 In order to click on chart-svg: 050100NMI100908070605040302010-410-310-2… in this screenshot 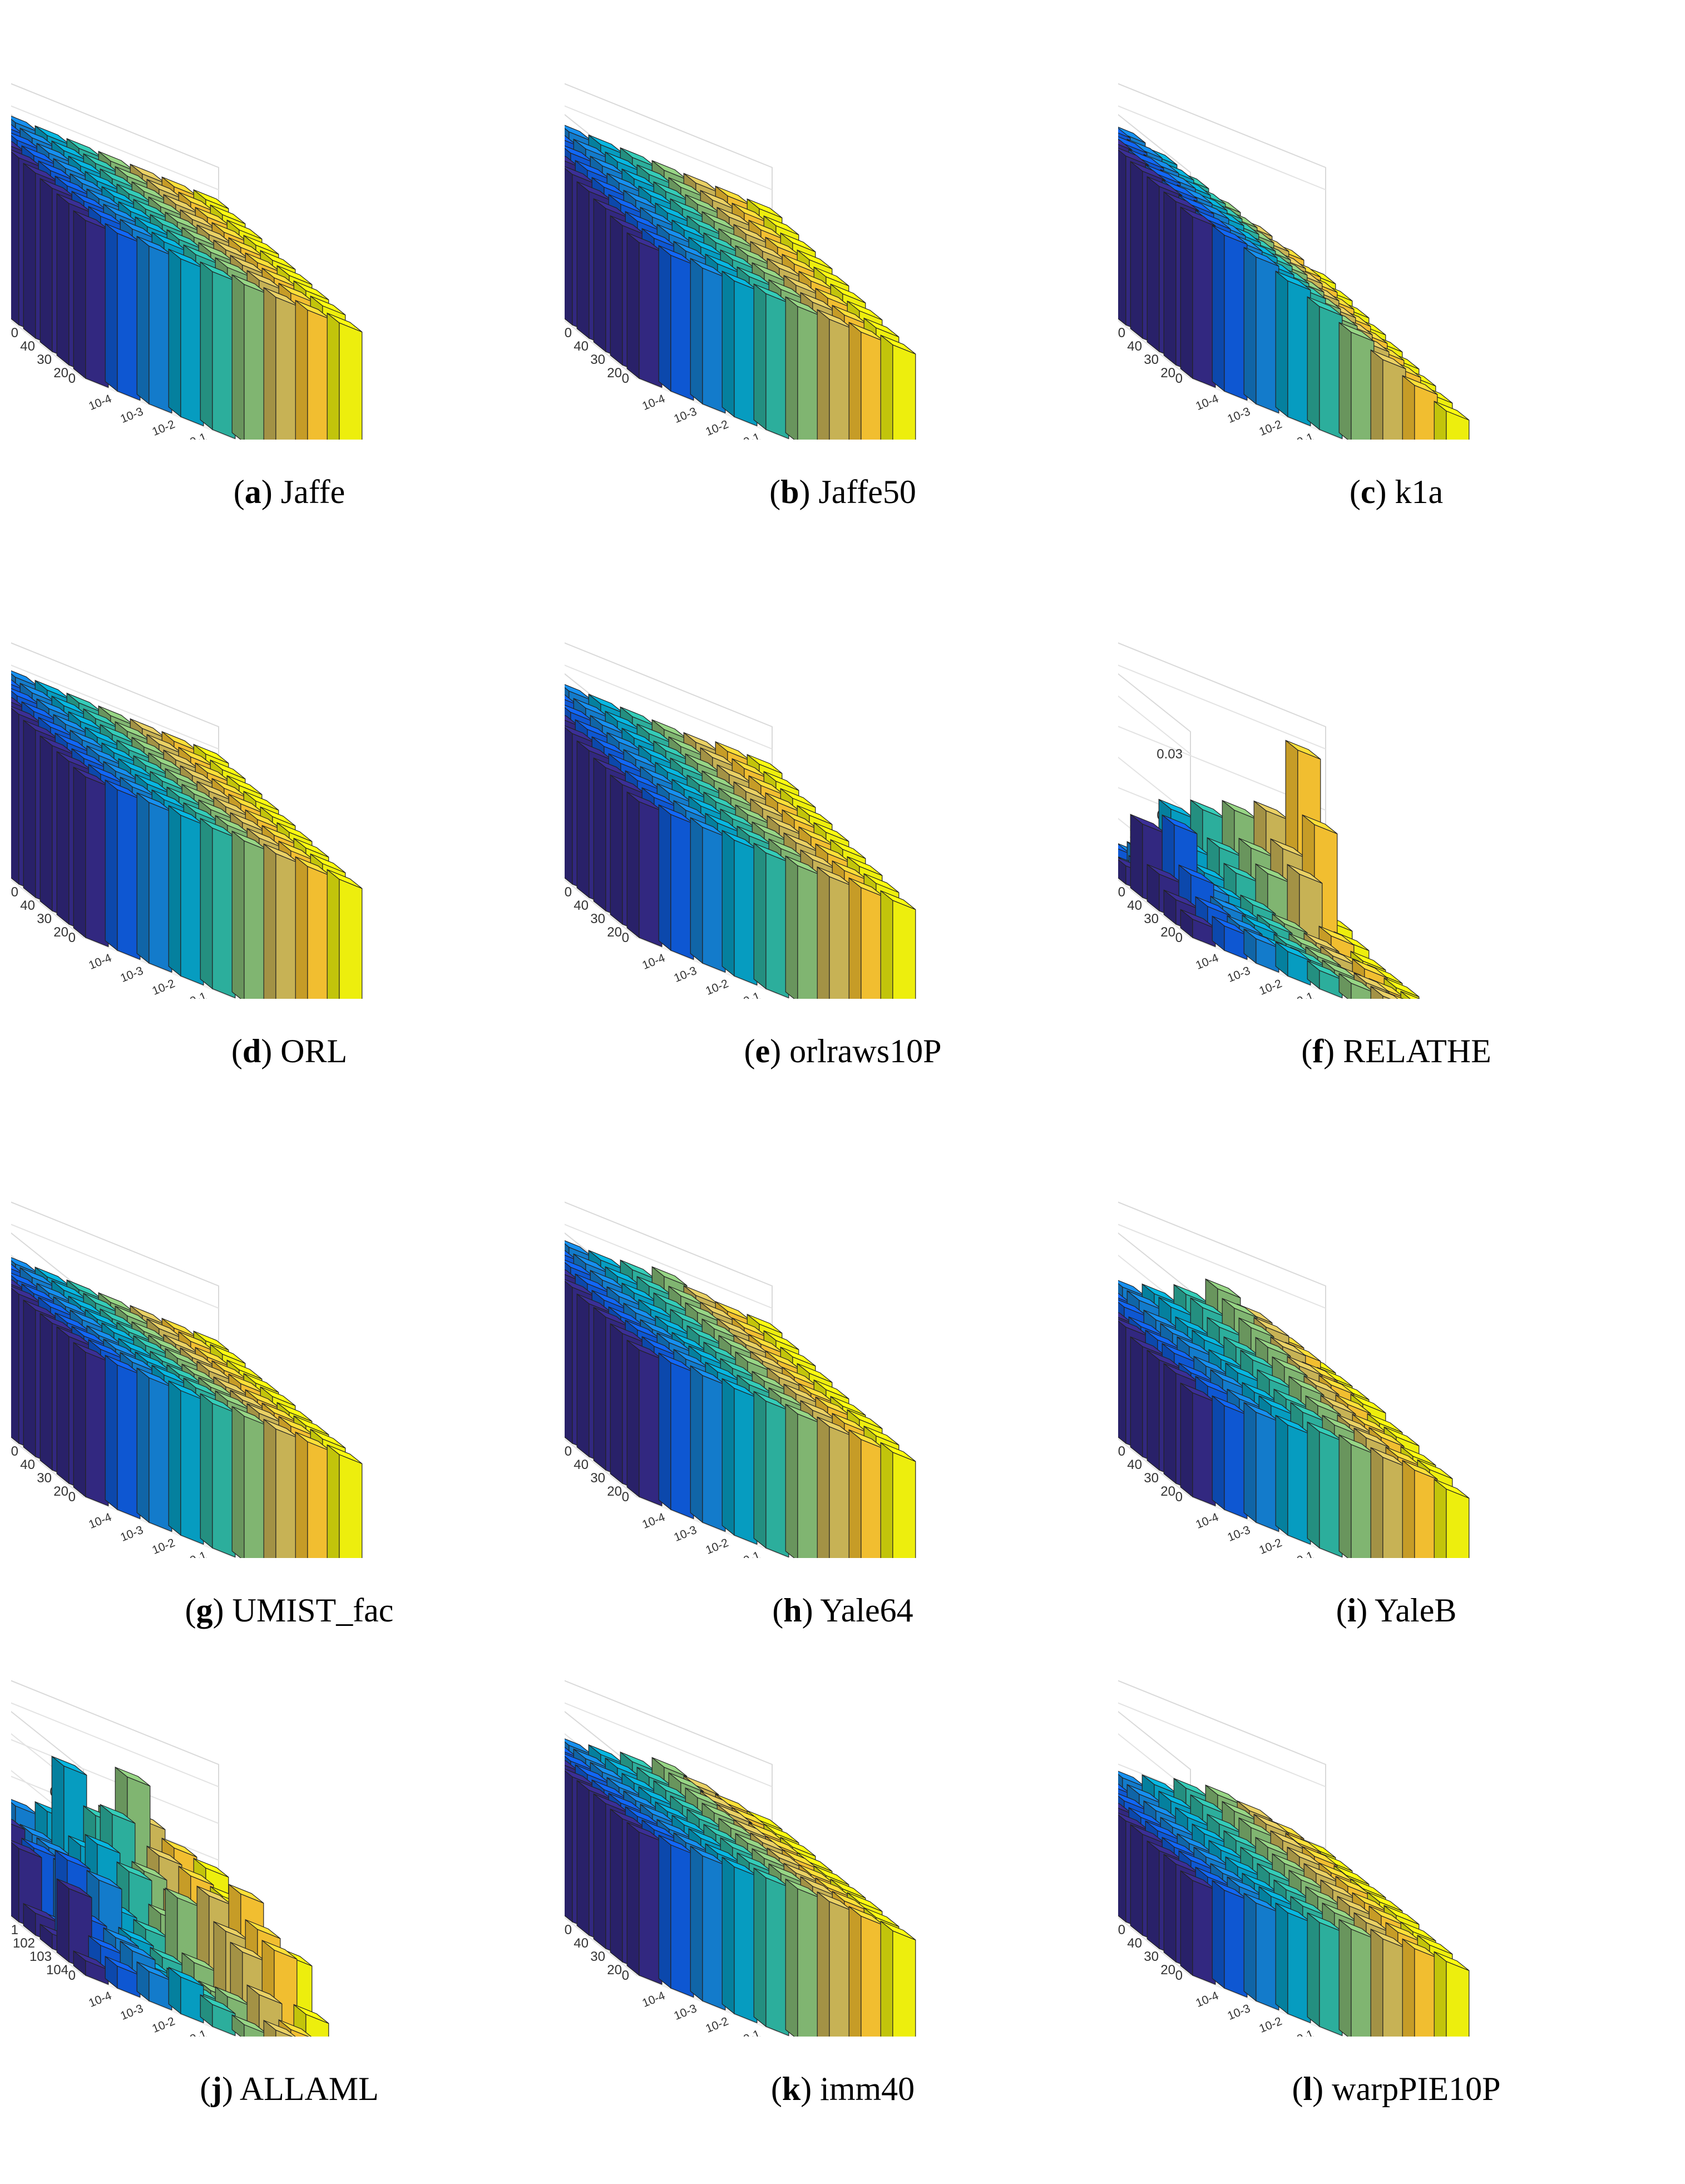, I will do `click(1294, 261)`.